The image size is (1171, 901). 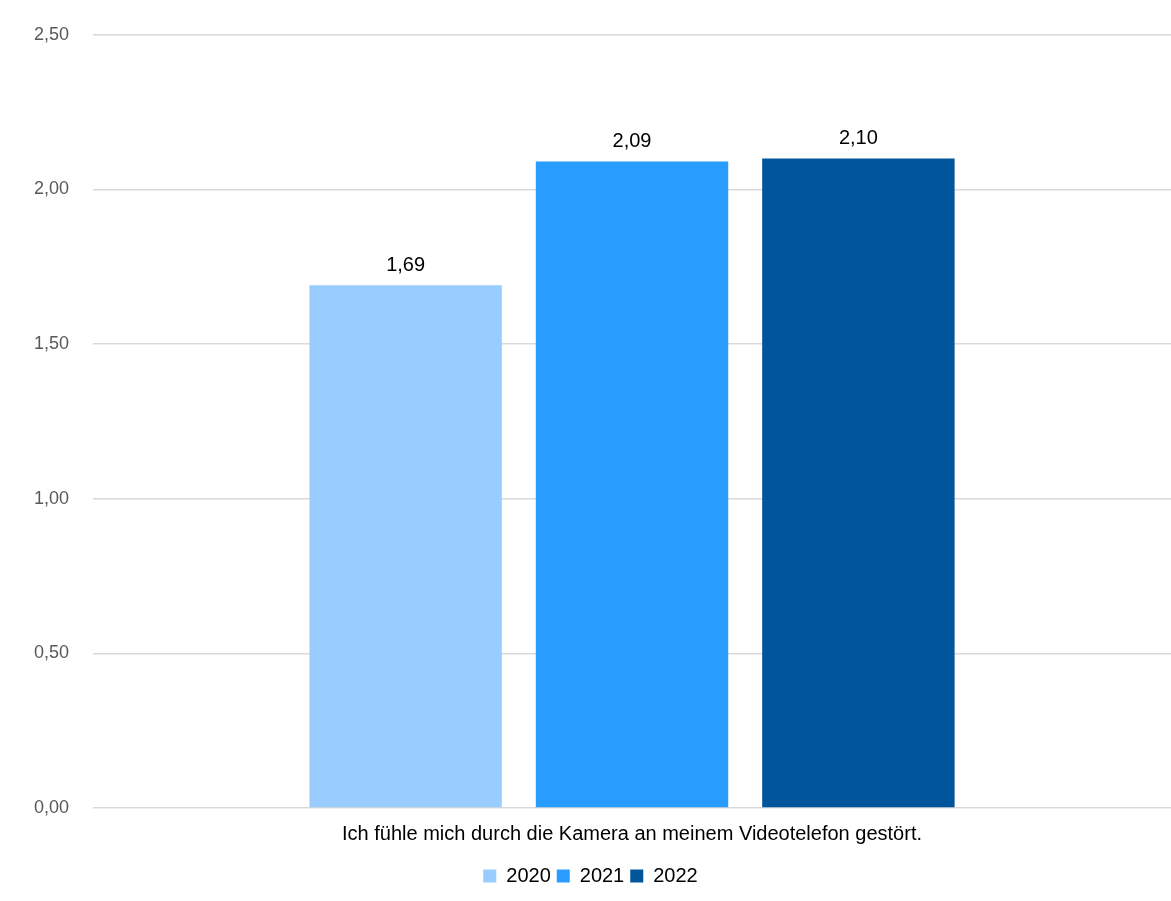 What do you see at coordinates (528, 874) in the screenshot?
I see `legend-label: 2020` at bounding box center [528, 874].